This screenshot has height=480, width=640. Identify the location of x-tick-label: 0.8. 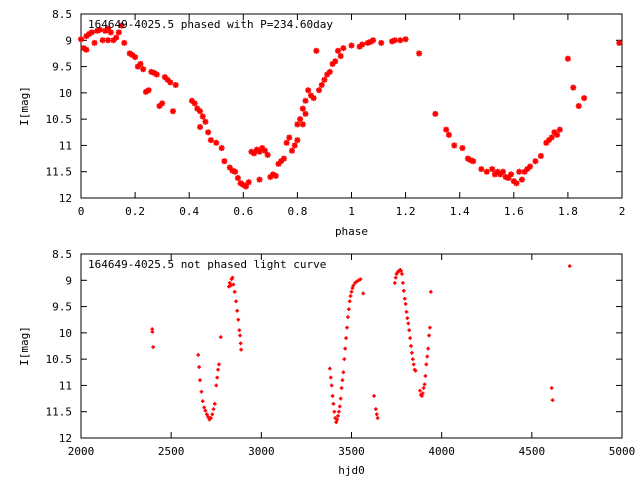
(297, 211).